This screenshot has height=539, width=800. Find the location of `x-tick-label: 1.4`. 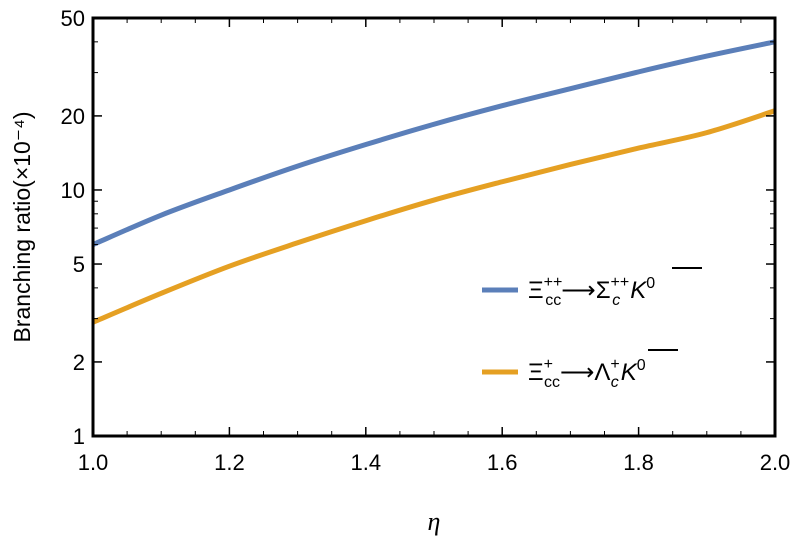

x-tick-label: 1.4 is located at coordinates (366, 462).